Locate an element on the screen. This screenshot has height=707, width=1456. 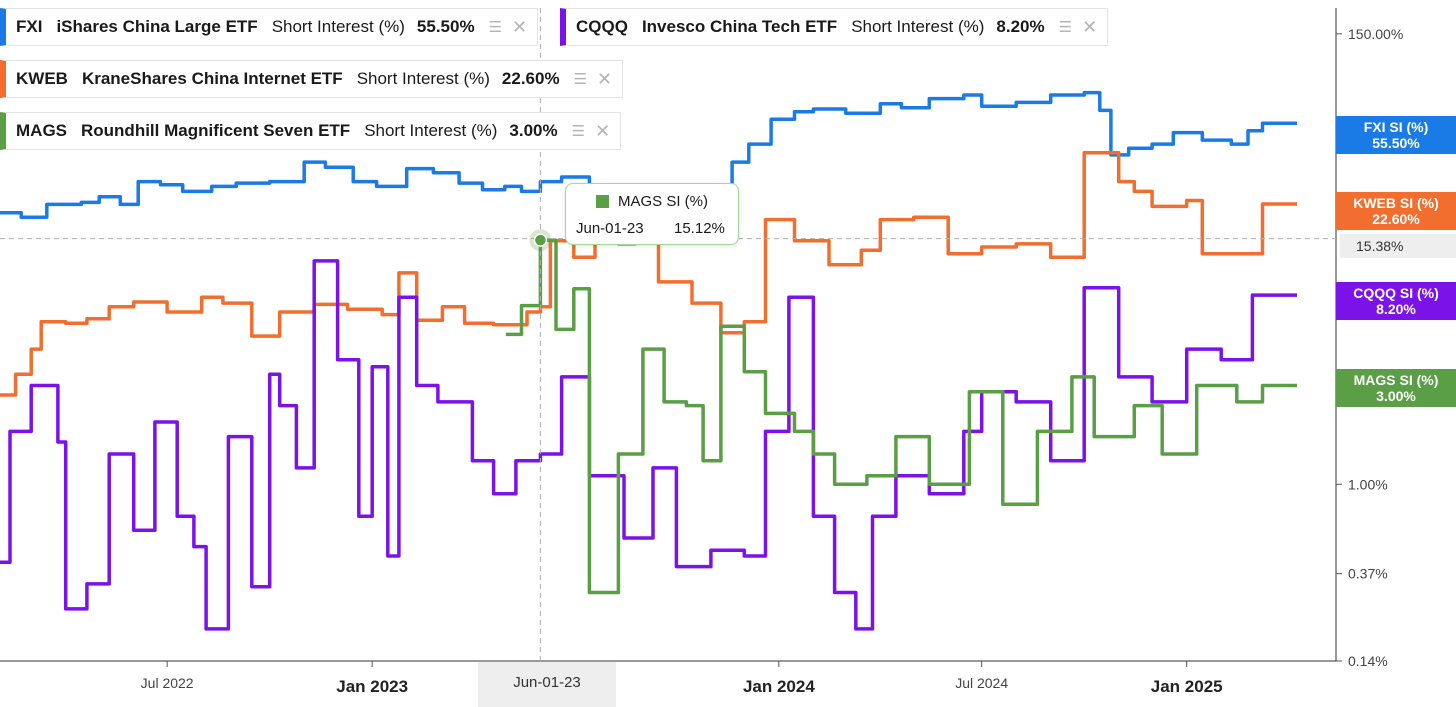
end-tag-cqqq: CQQQ SI (%) 8.20% is located at coordinates (1396, 301).